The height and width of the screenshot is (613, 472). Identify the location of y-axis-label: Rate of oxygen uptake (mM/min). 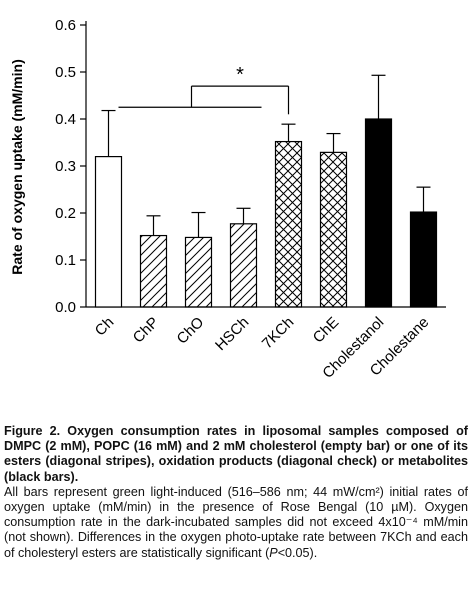
(17, 166).